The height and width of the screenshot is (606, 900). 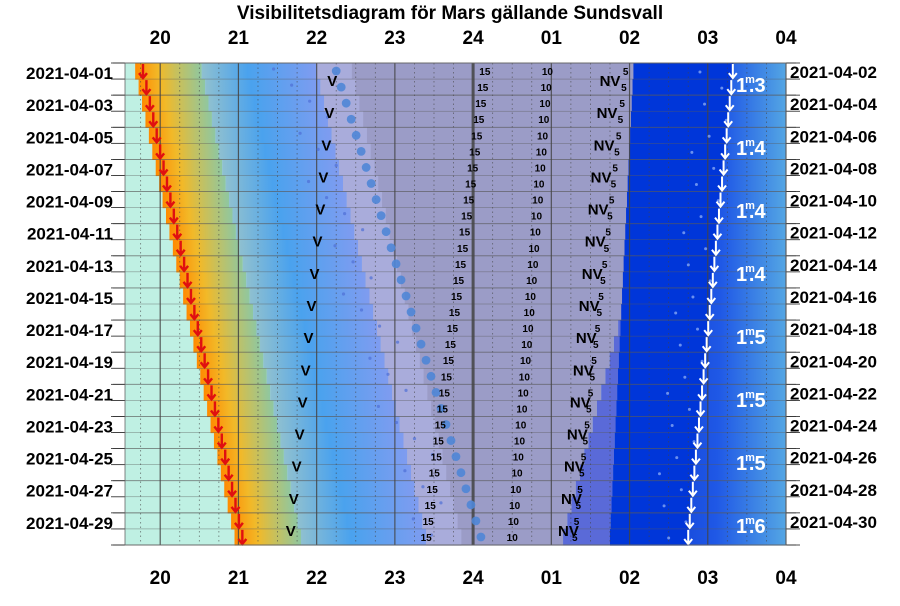 What do you see at coordinates (160, 38) in the screenshot?
I see `top-hour-tick: 20` at bounding box center [160, 38].